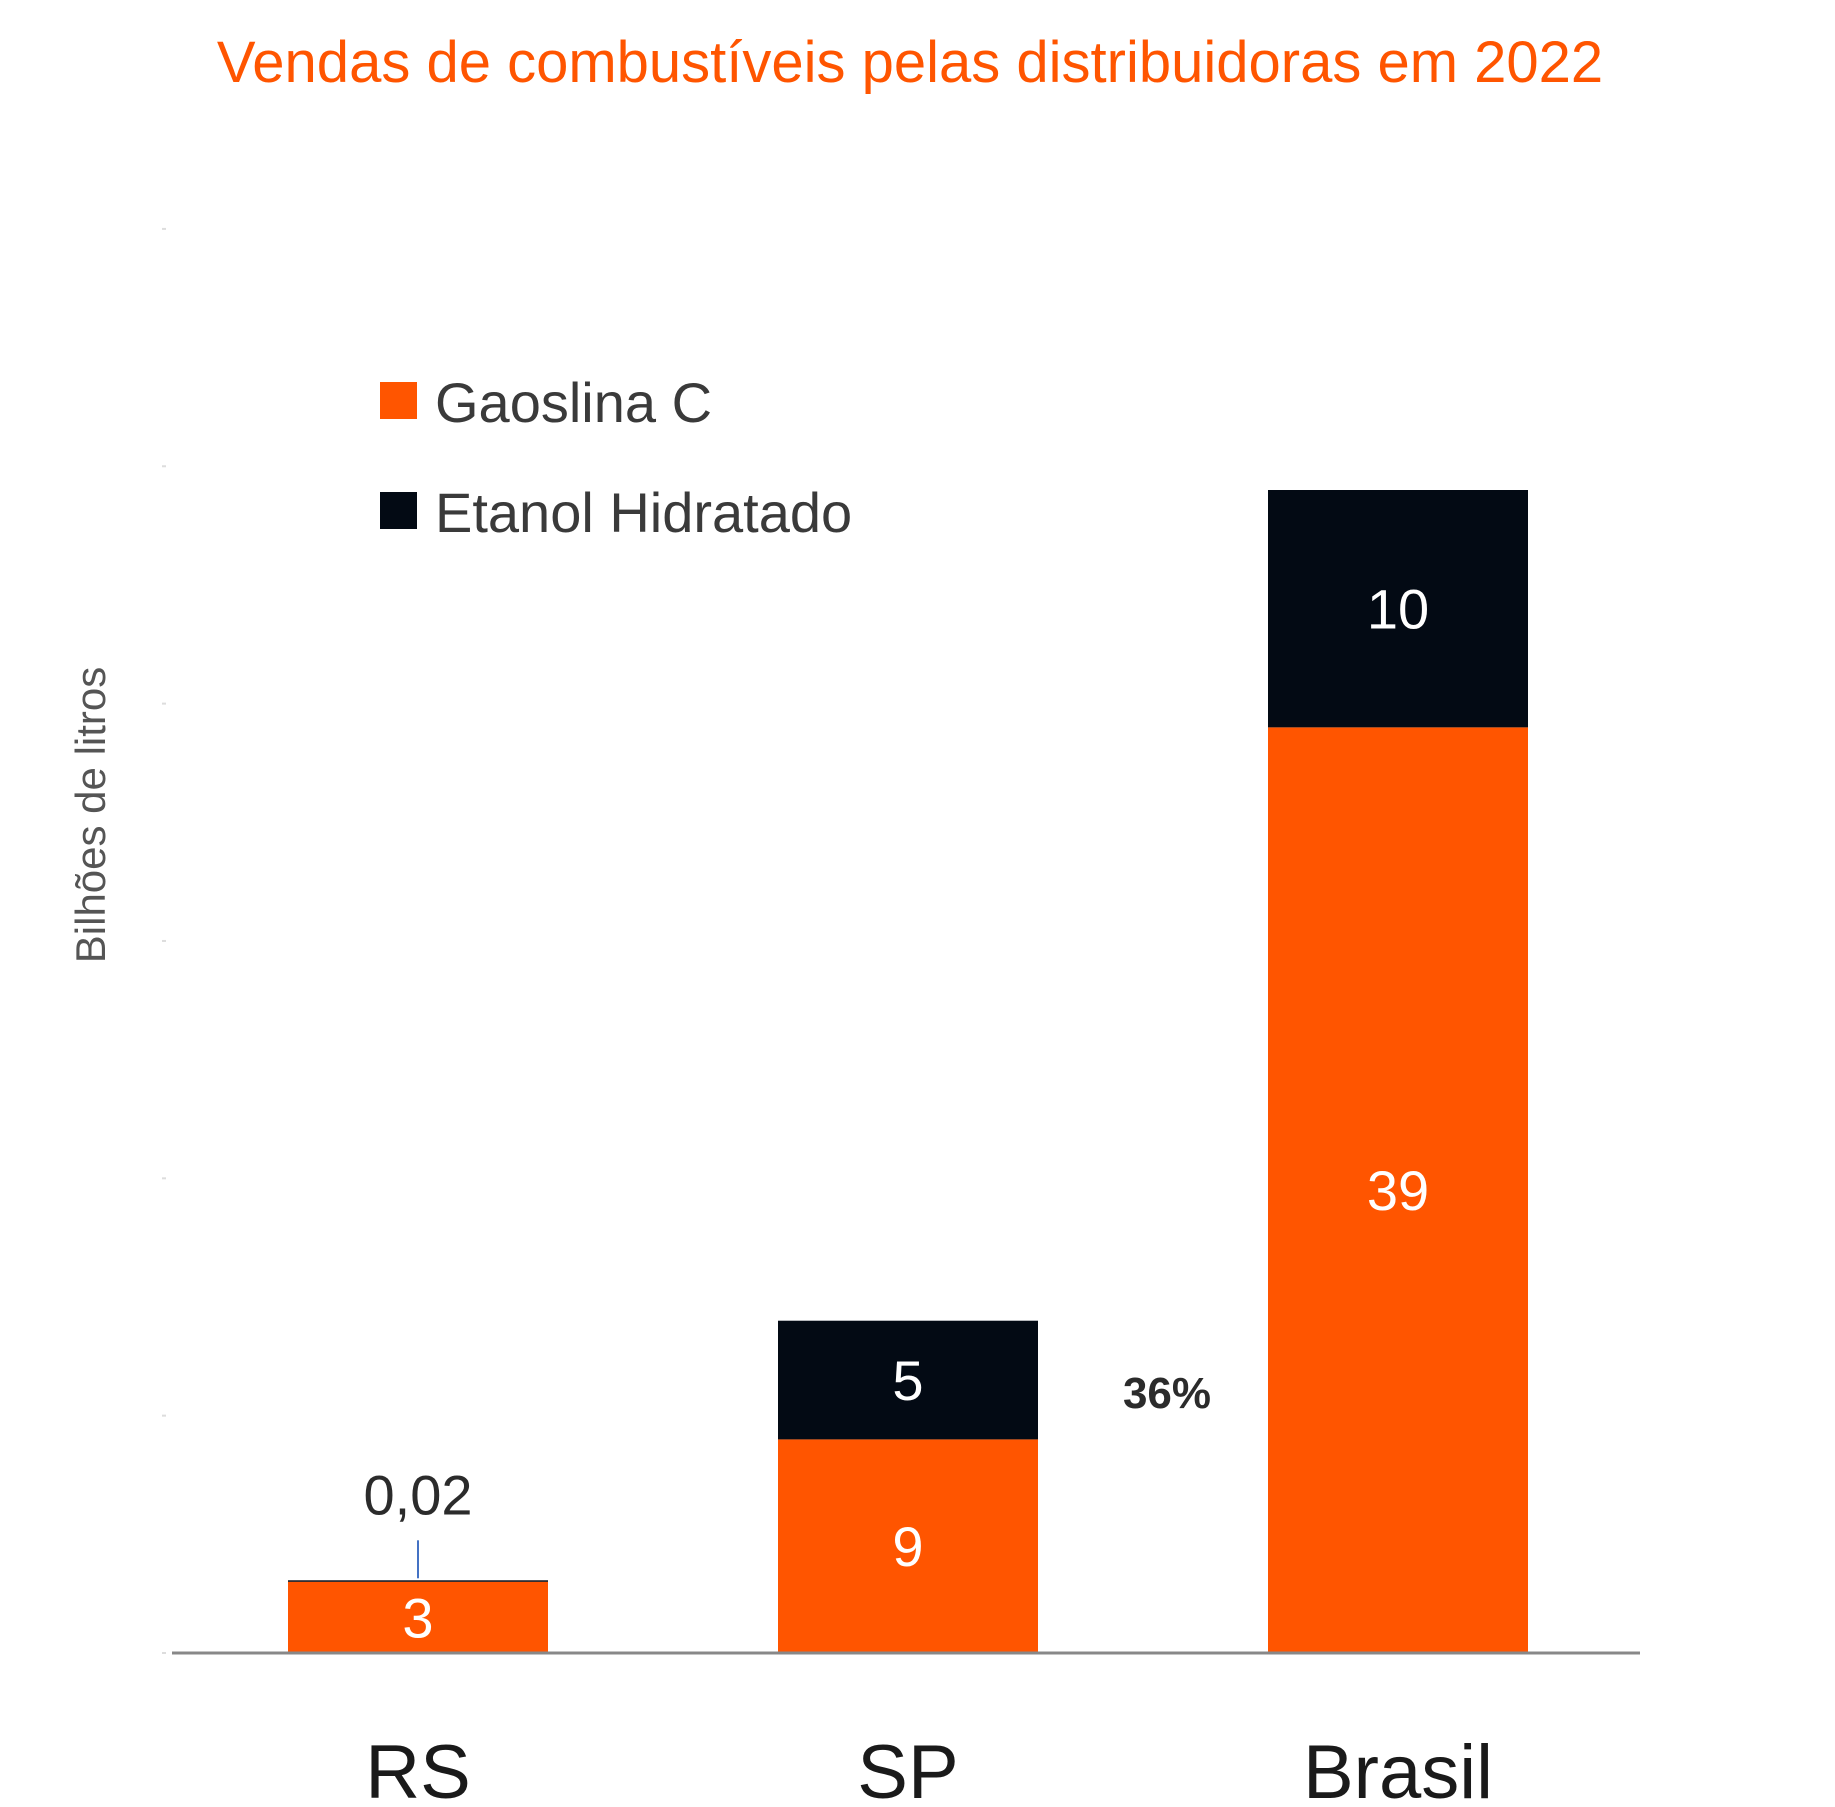 Image resolution: width=1835 pixels, height=1807 pixels. What do you see at coordinates (1398, 1766) in the screenshot?
I see `x-tick-label-brasil: Brasil` at bounding box center [1398, 1766].